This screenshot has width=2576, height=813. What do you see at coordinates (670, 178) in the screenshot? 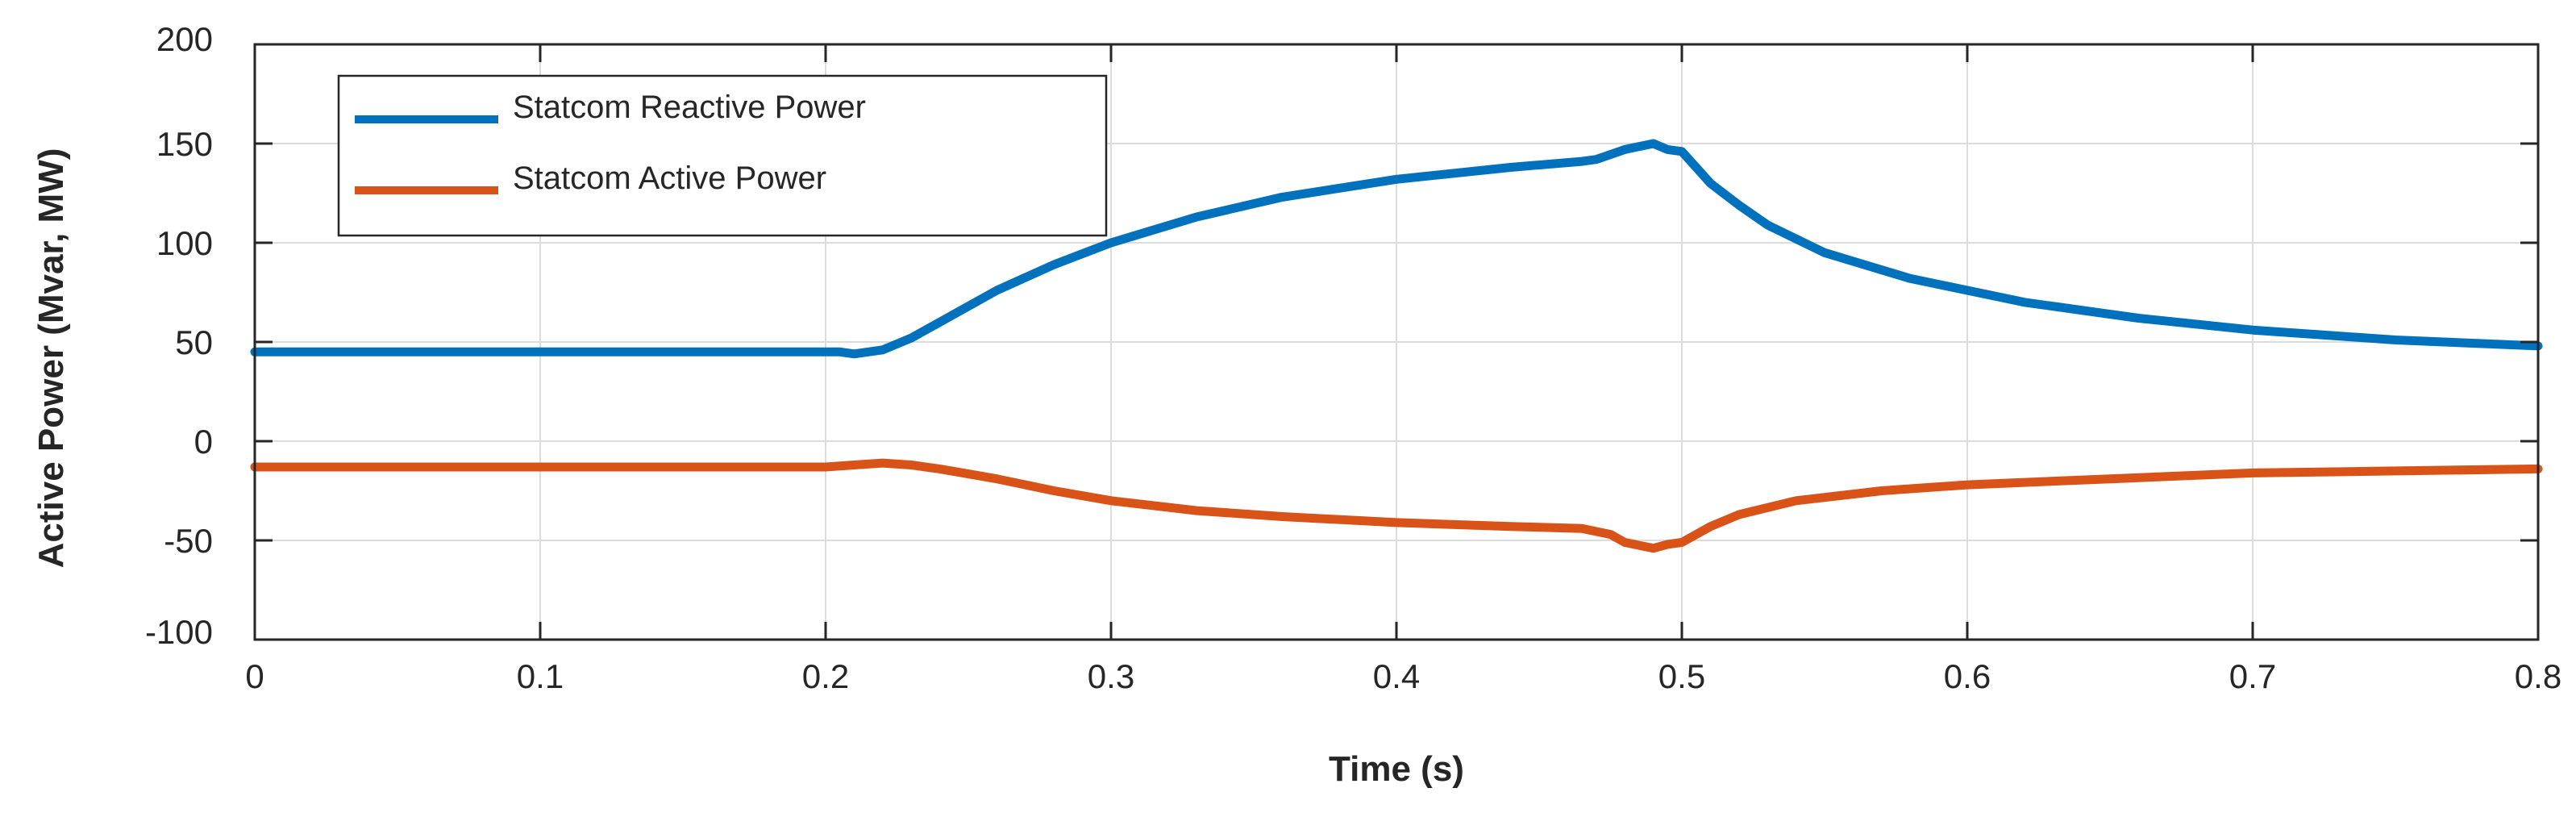
I see `legend-label-active-power: Statcom Active Power` at bounding box center [670, 178].